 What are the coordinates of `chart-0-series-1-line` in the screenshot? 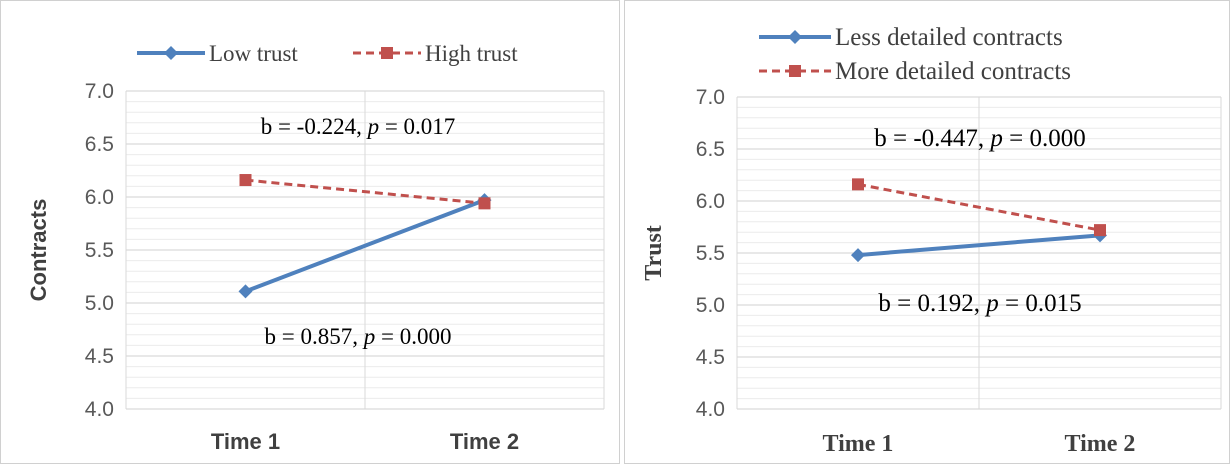 It's located at (365, 191).